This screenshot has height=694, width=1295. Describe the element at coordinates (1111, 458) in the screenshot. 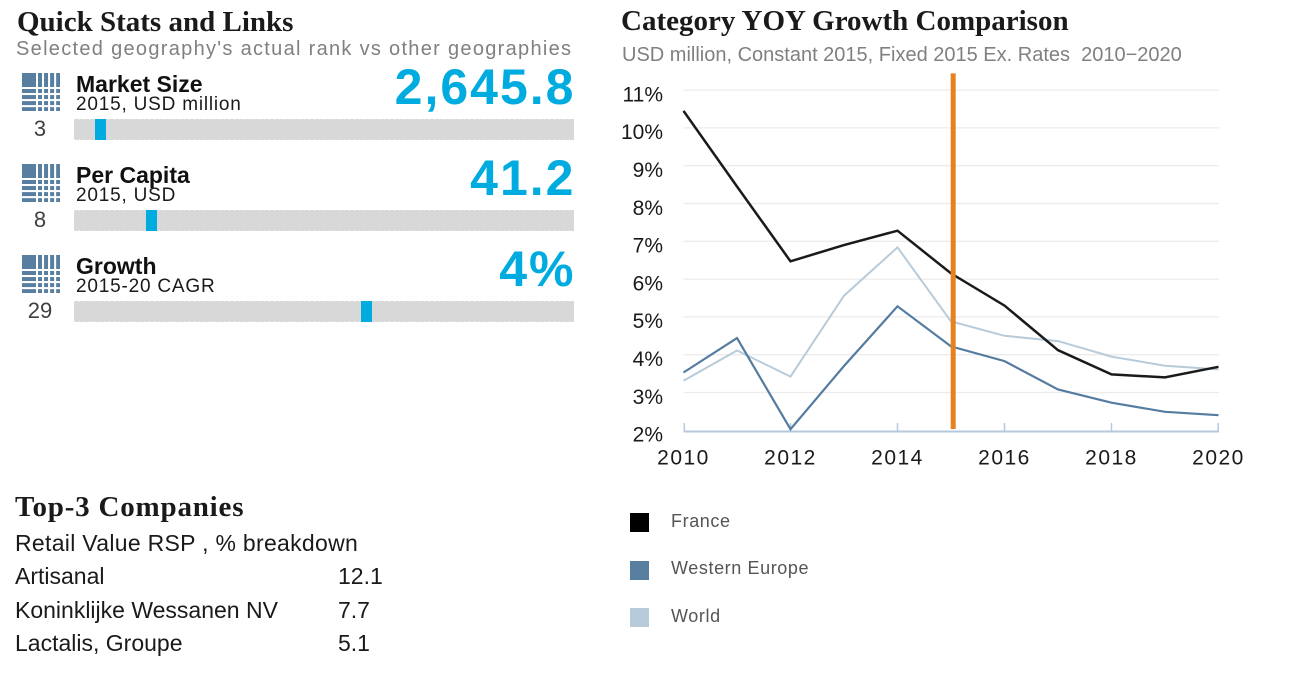

I see `svg-text: 2018` at that location.